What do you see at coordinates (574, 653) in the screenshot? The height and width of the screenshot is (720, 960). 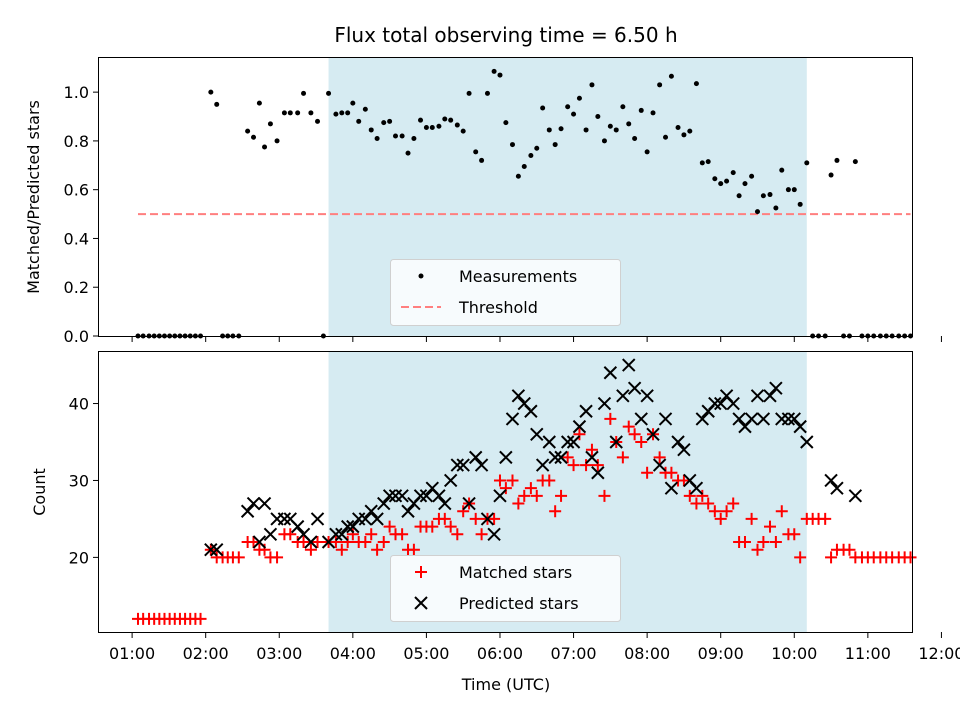 I see `bottom-x-tick-label: 07:00` at bounding box center [574, 653].